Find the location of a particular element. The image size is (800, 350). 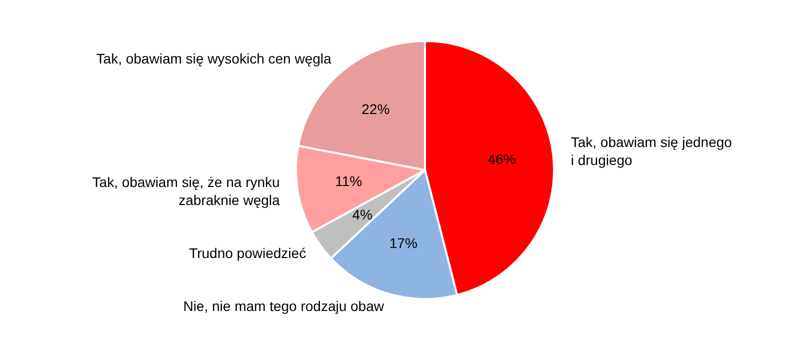

slice-label: Nie, nie mam tego rodzaju obaw is located at coordinates (284, 306).